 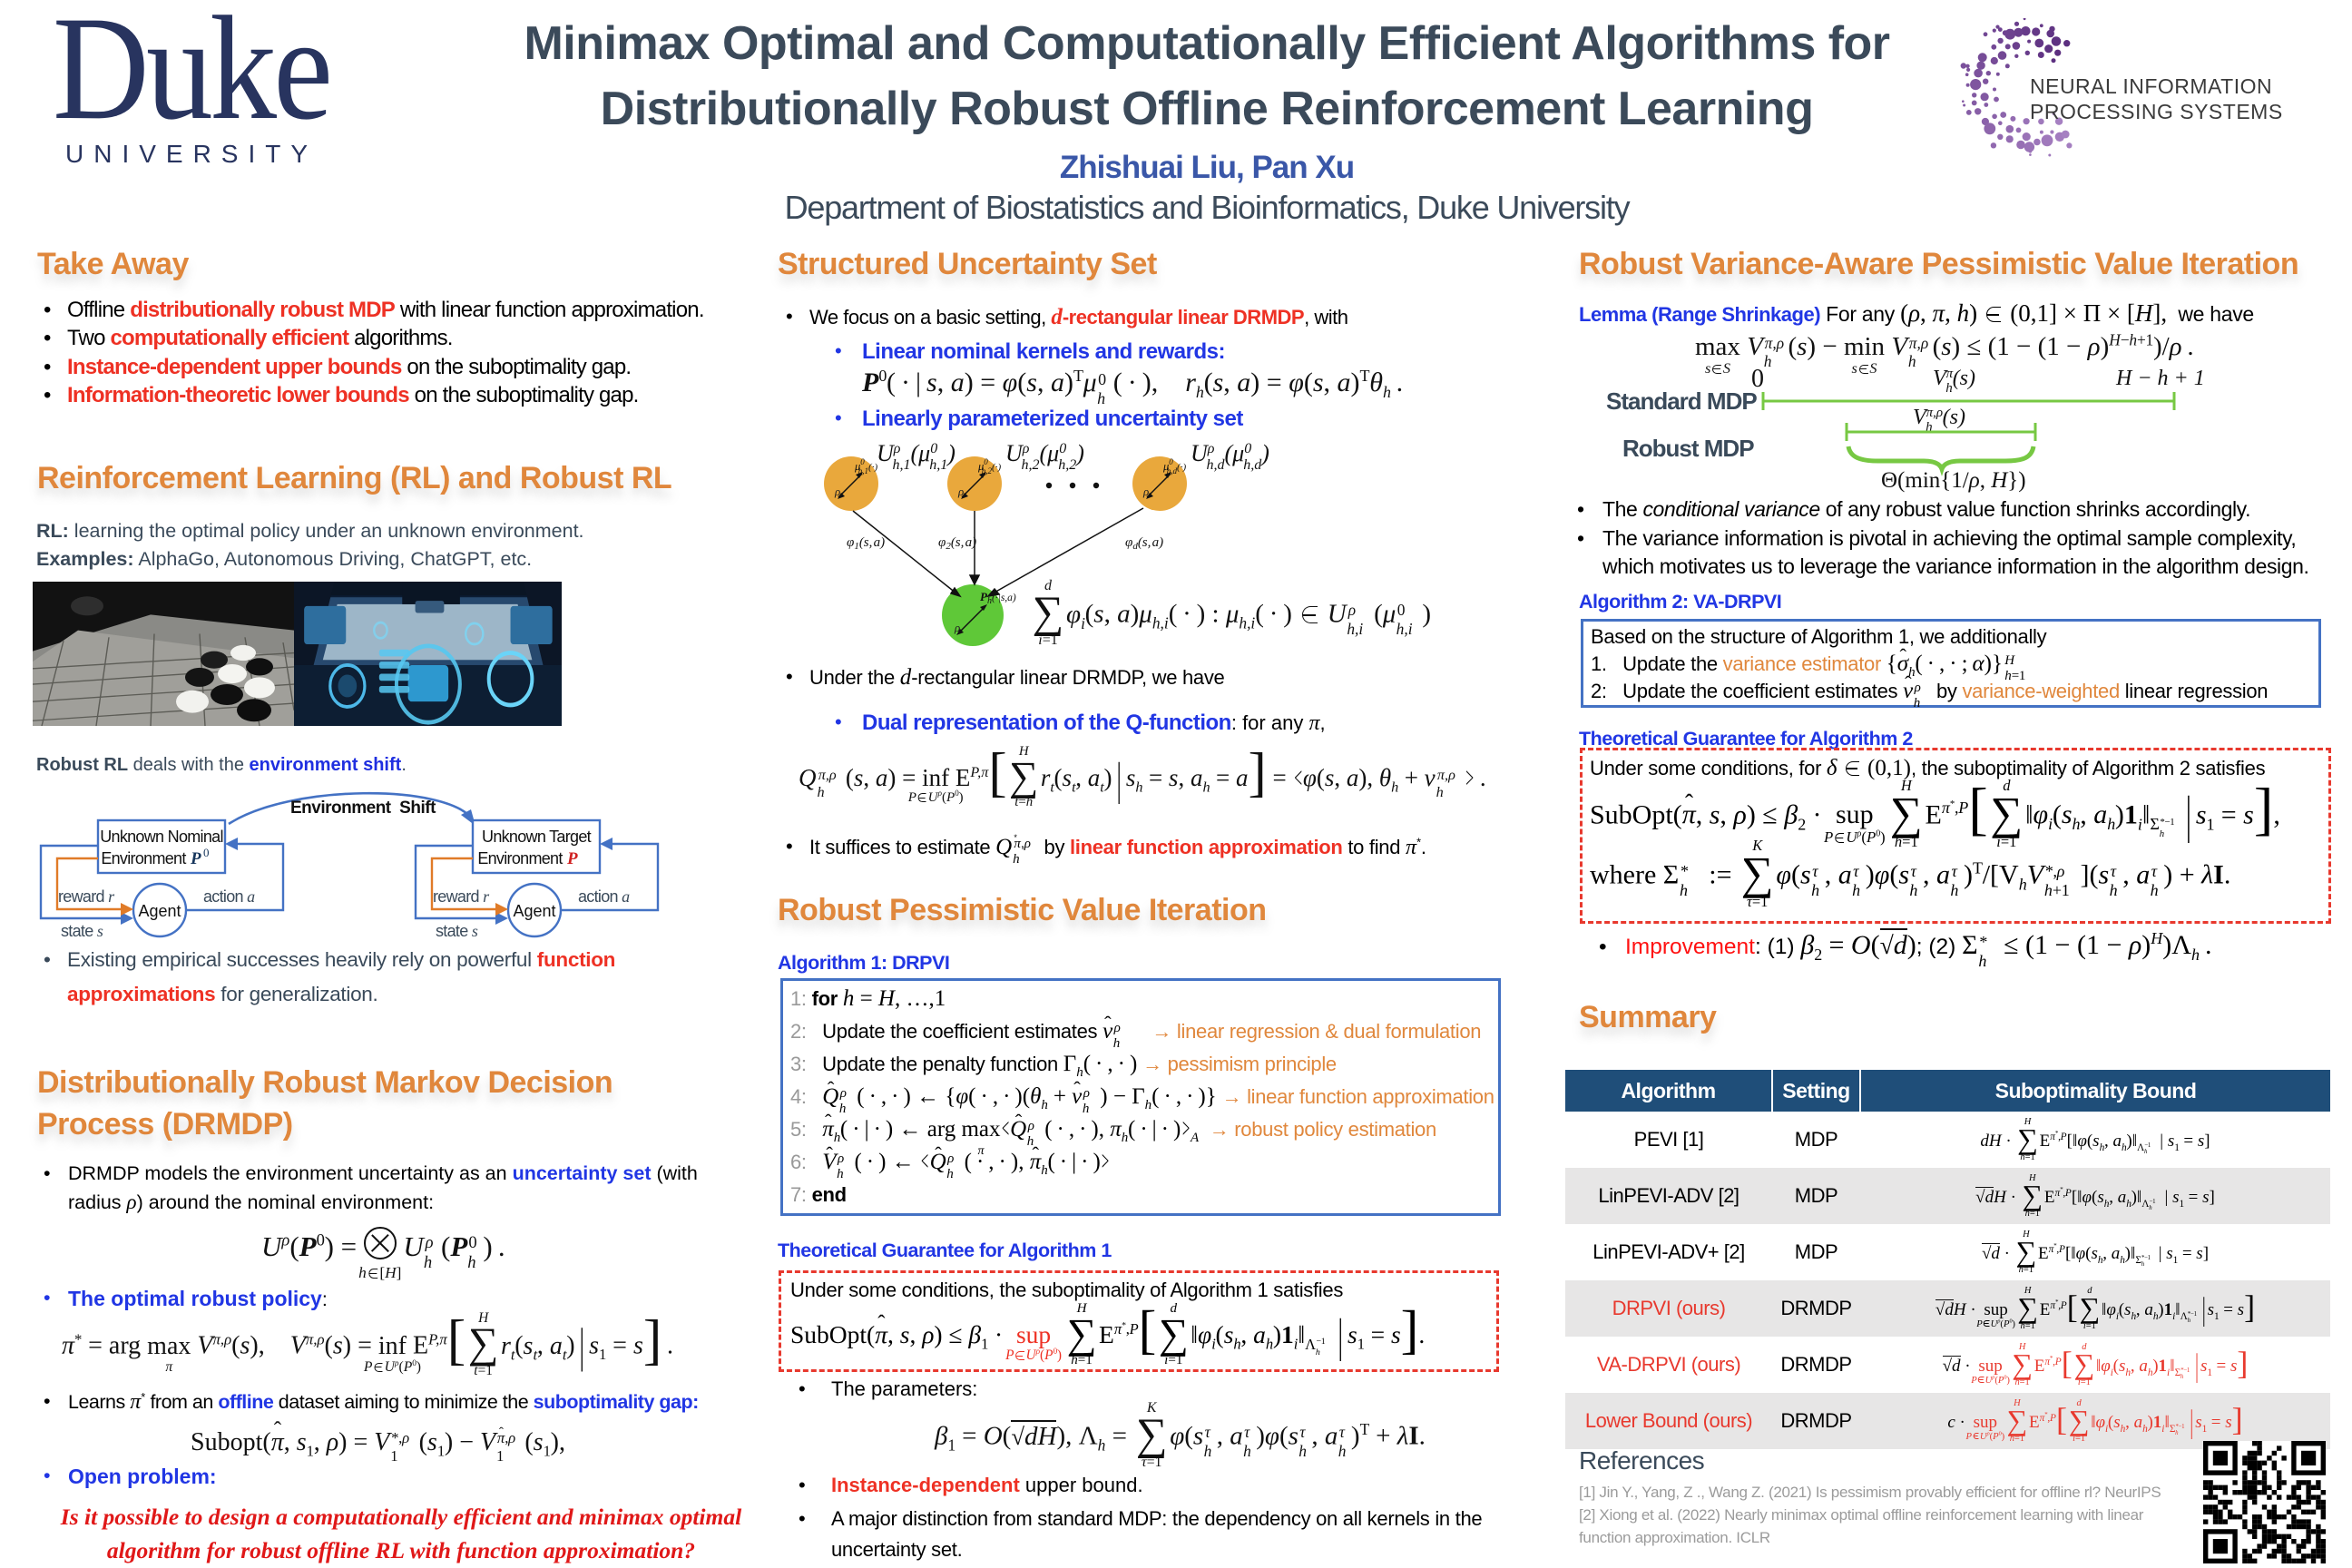 I want to click on svg-text: Environment Shift, so click(x=363, y=808).